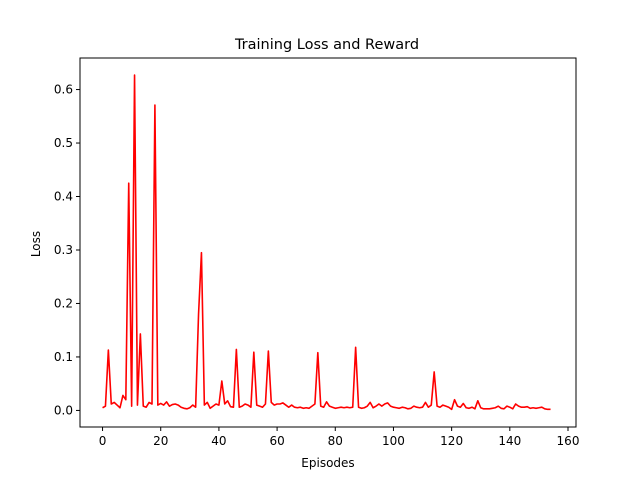 The width and height of the screenshot is (640, 480). I want to click on x-tick-label: 60, so click(276, 441).